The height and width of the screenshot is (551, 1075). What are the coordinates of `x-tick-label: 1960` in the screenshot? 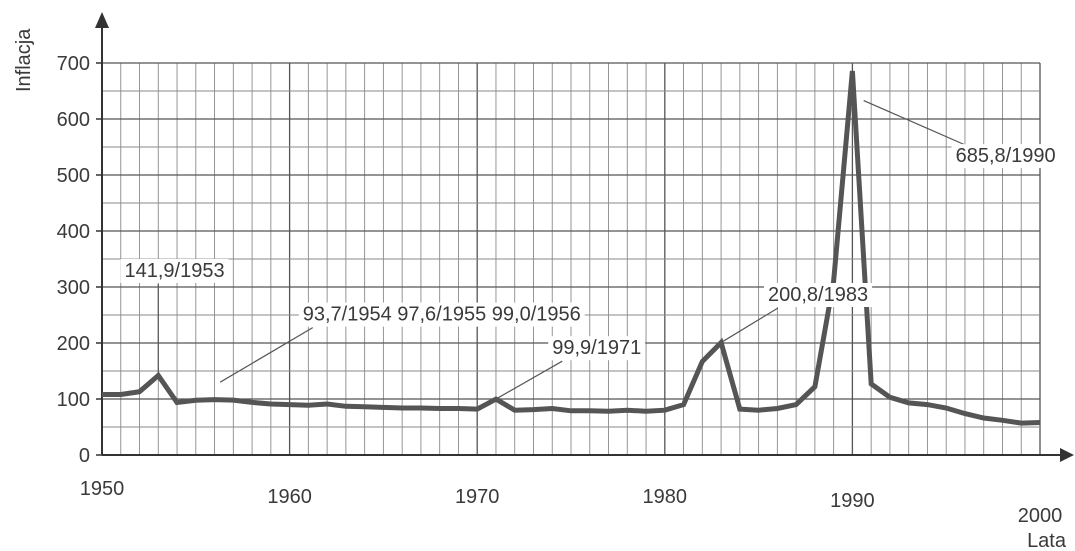 It's located at (289, 497).